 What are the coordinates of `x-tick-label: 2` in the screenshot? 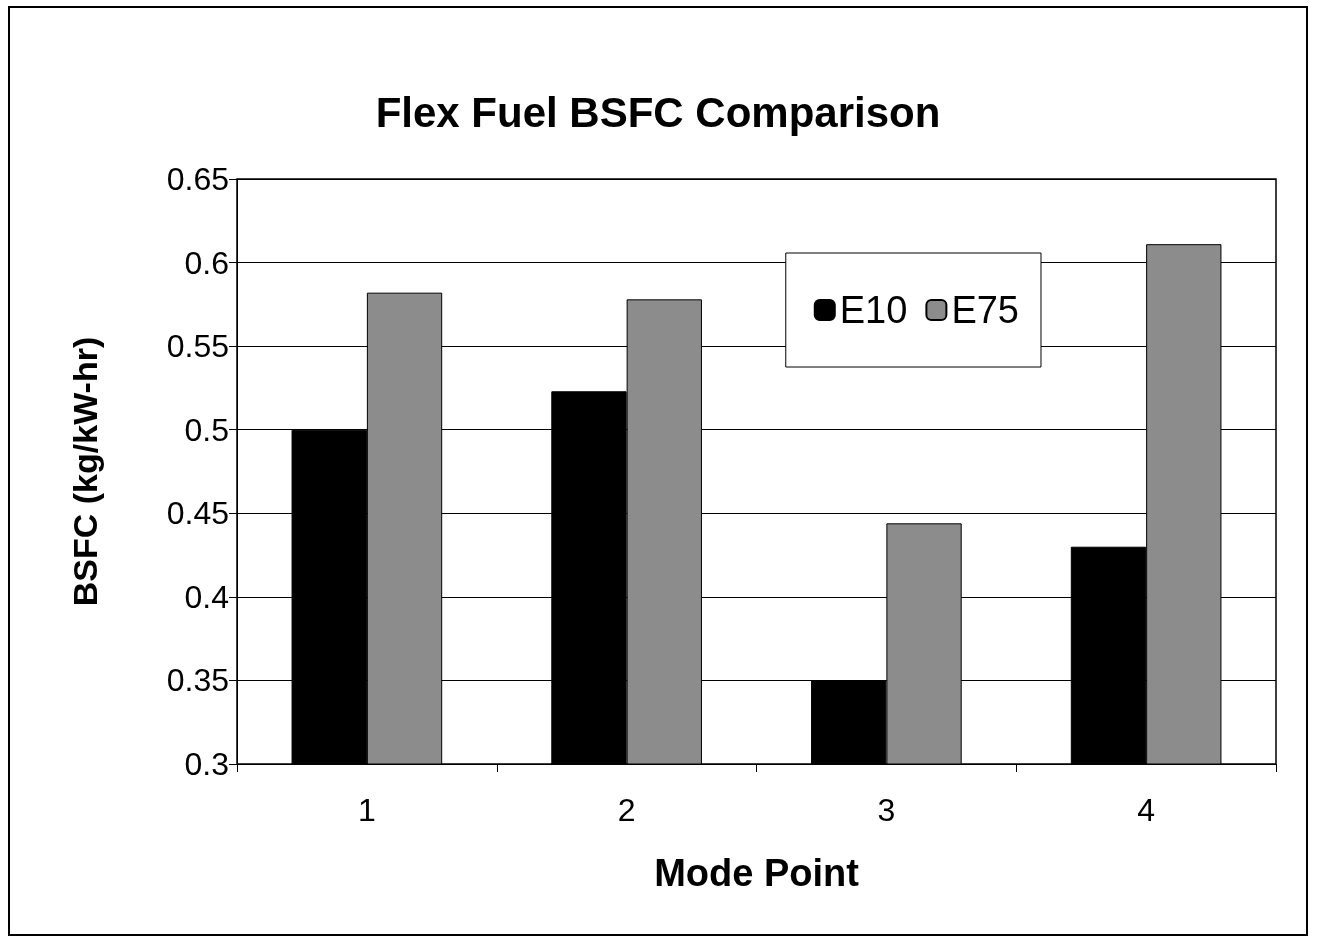 It's located at (626, 810).